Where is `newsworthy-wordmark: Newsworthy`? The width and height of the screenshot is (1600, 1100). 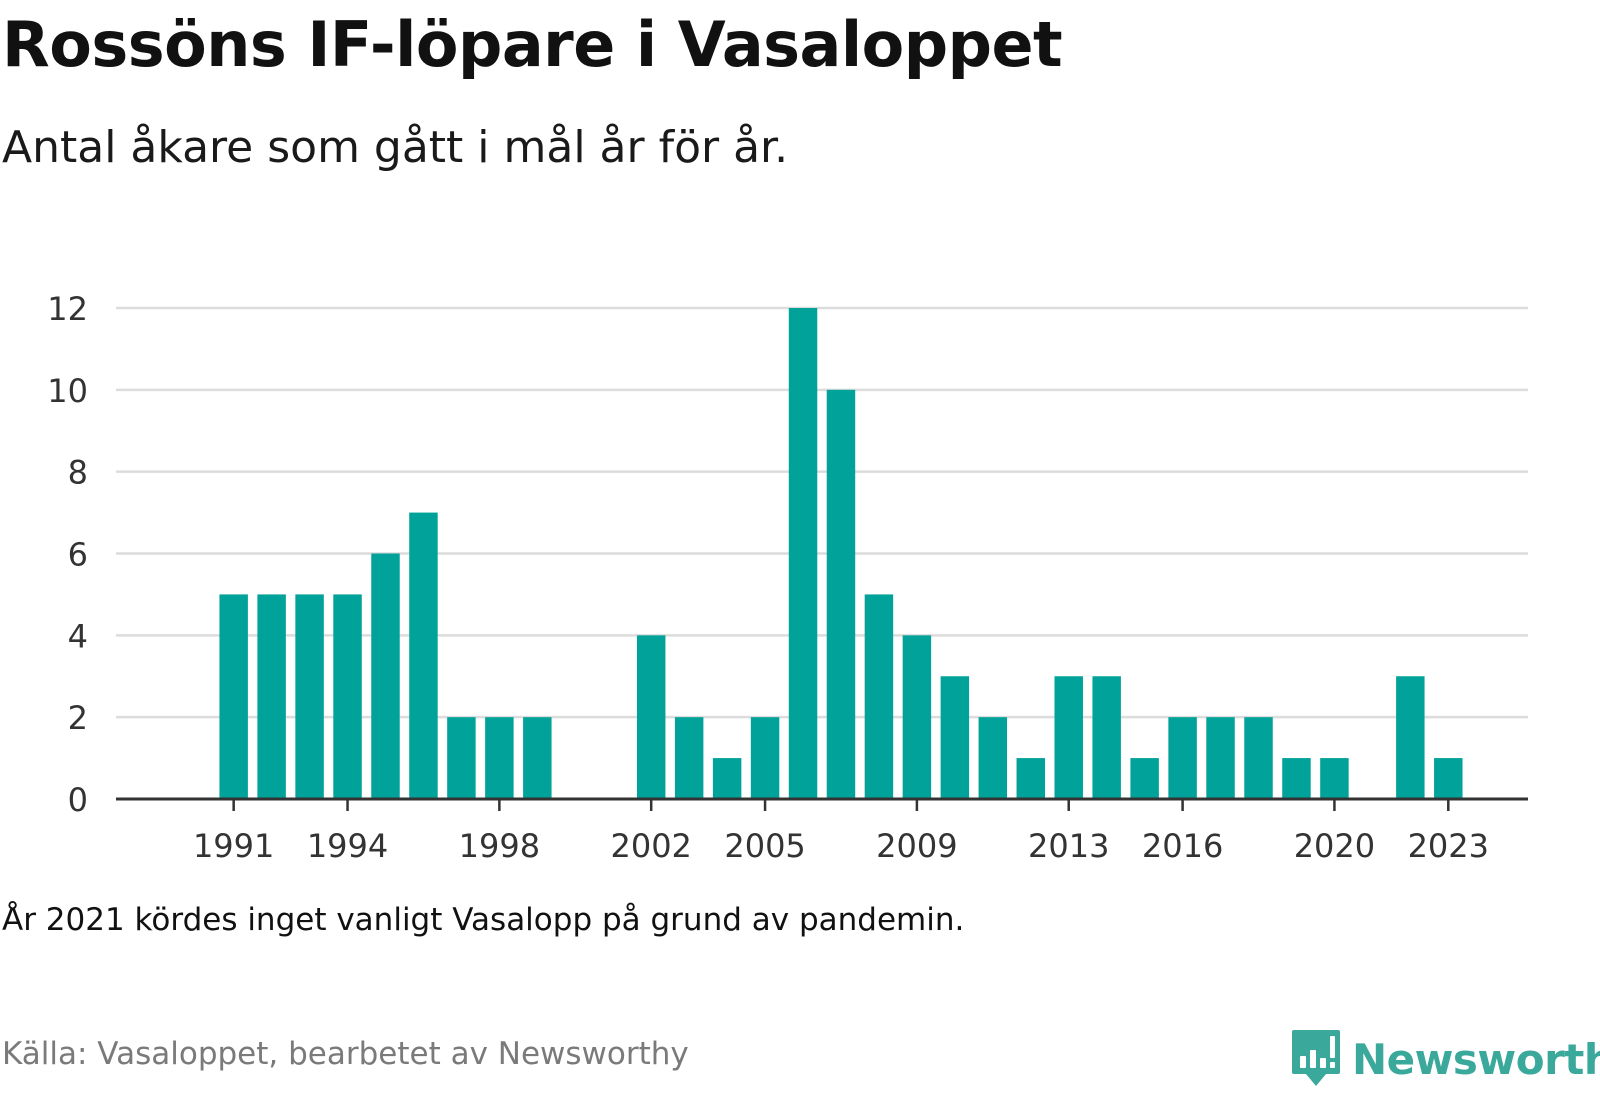 newsworthy-wordmark: Newsworthy is located at coordinates (1476, 1059).